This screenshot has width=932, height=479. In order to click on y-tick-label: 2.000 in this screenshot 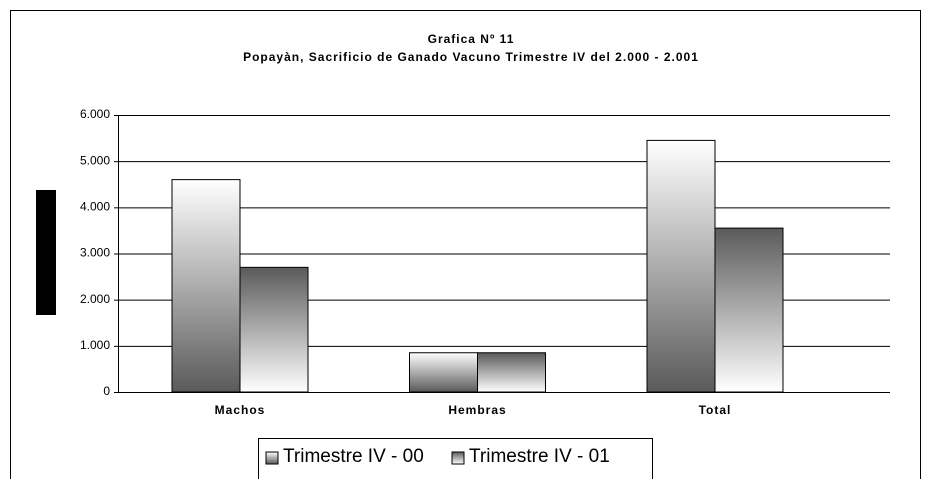, I will do `click(95, 299)`.